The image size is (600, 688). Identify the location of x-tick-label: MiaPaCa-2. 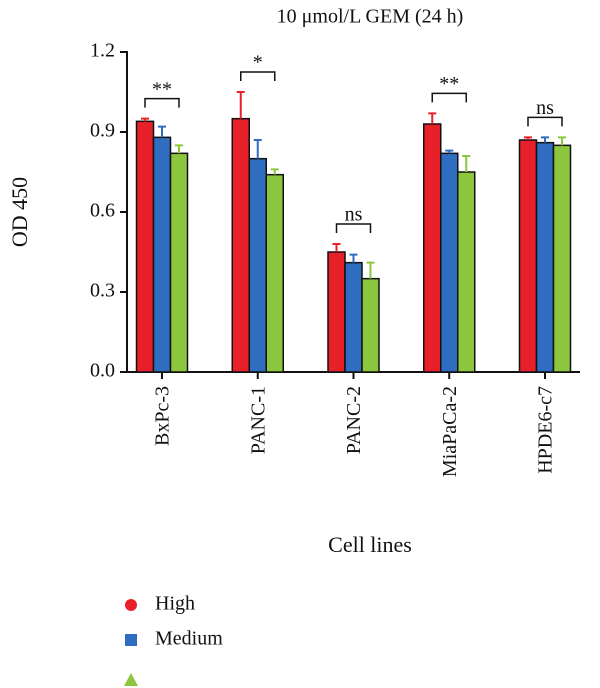
(450, 431).